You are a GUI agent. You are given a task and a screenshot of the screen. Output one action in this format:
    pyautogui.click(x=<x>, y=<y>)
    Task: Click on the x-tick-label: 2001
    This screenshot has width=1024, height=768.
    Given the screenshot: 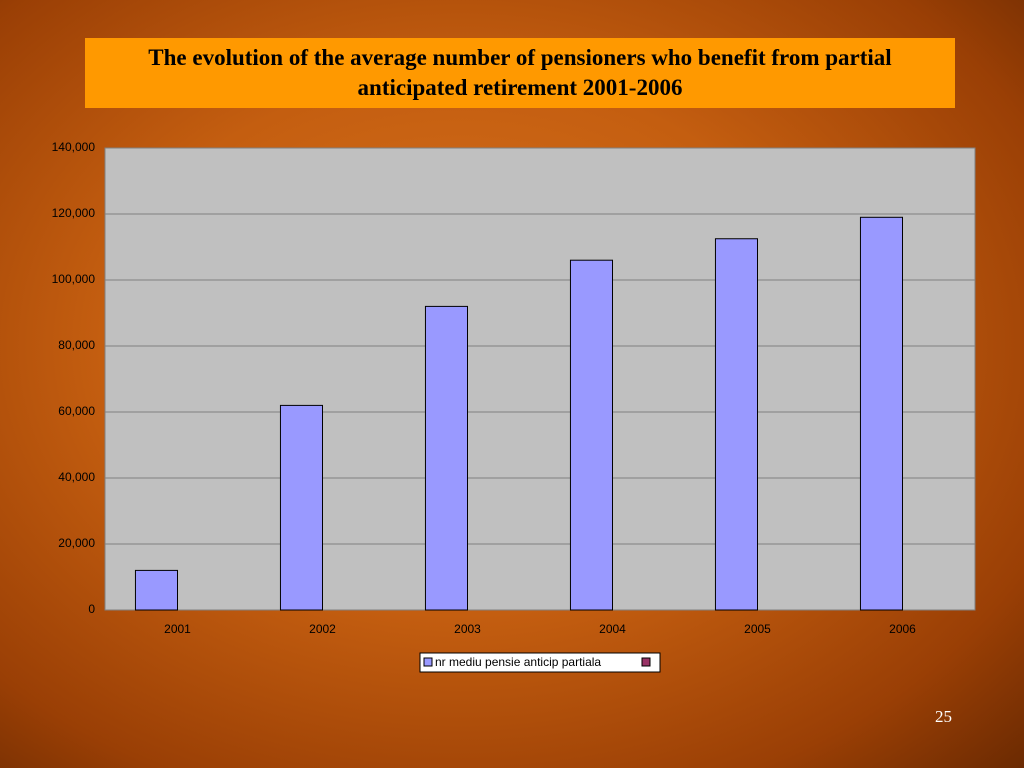 What is the action you would take?
    pyautogui.click(x=177, y=629)
    